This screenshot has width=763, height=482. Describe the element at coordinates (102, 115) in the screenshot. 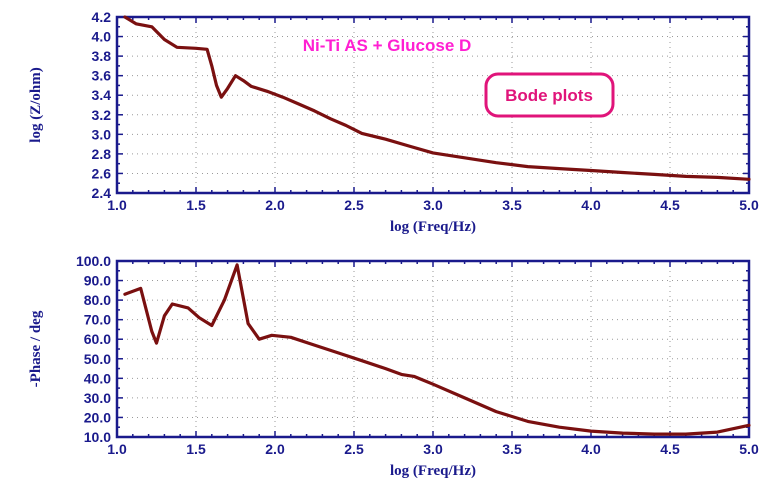

I see `impedance-y-tick-label: 3.2` at that location.